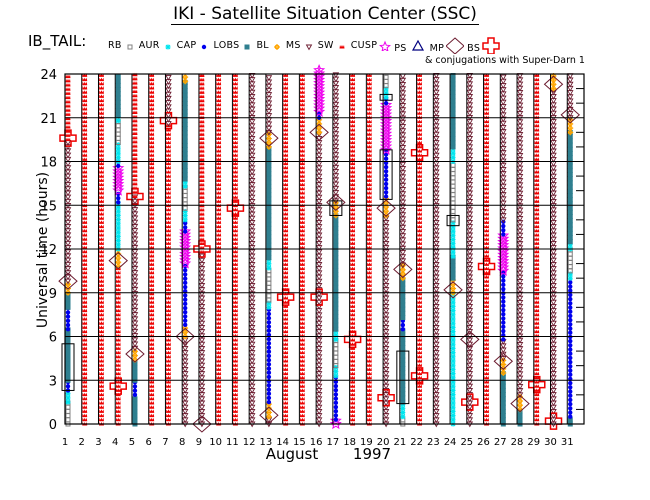  What do you see at coordinates (269, 105) in the screenshot?
I see `segment-sw` at bounding box center [269, 105].